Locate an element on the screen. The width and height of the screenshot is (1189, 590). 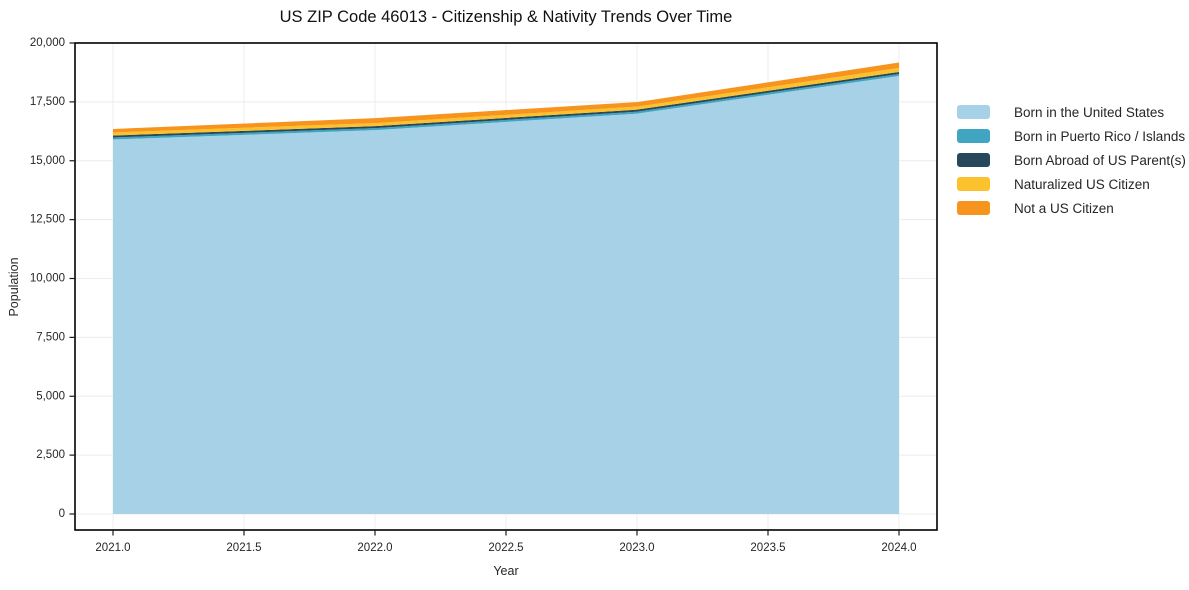
x-tick-label: 2023.5 is located at coordinates (767, 548).